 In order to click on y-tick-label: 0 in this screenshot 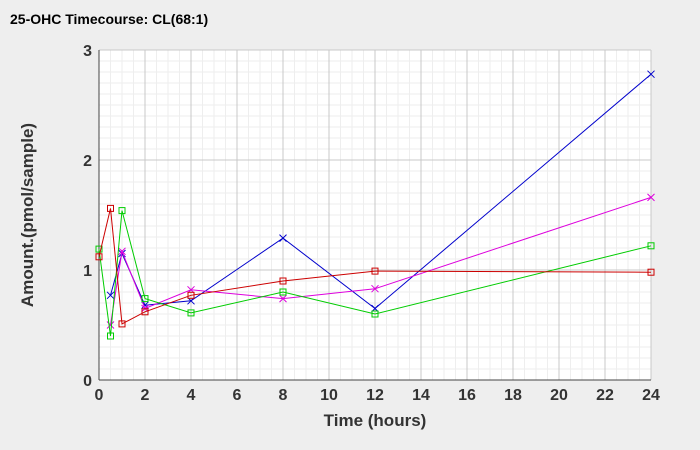, I will do `click(87, 381)`.